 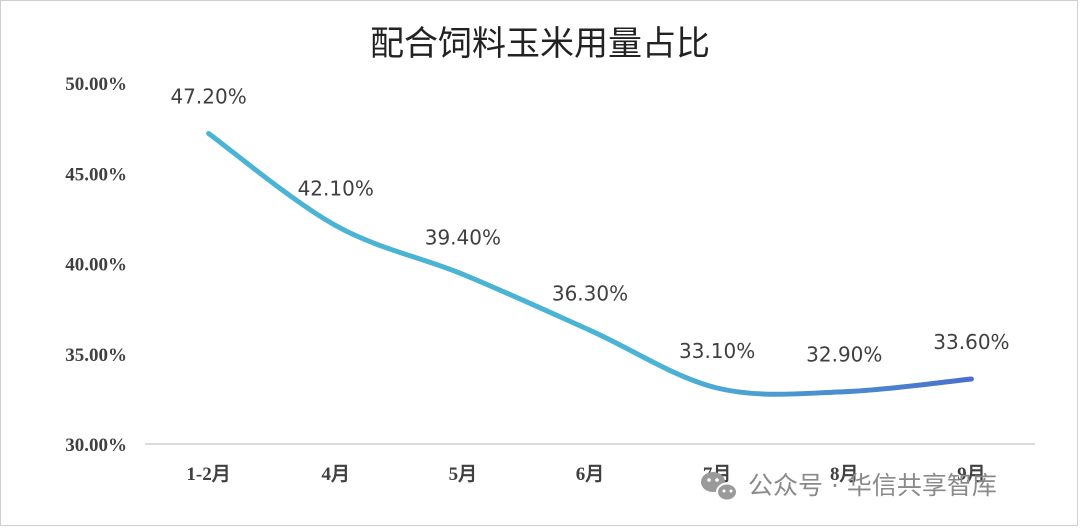 What do you see at coordinates (96, 355) in the screenshot?
I see `y-tick-label: 35.00%` at bounding box center [96, 355].